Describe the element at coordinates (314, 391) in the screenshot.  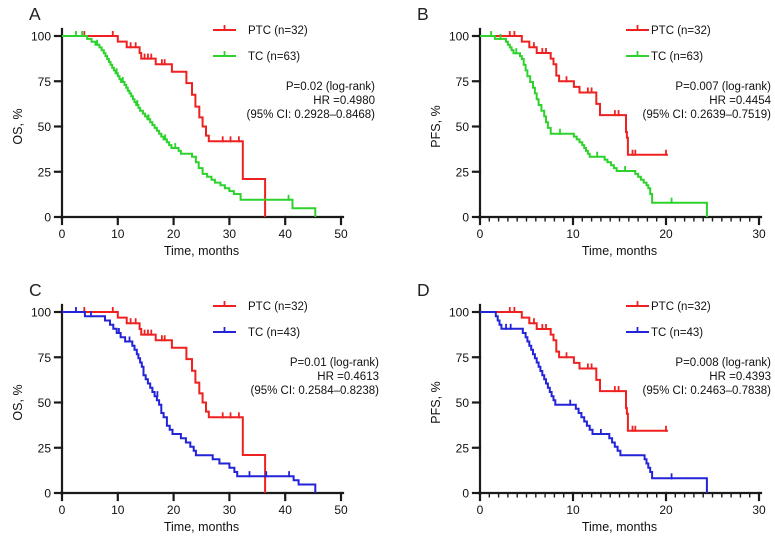
I see `stats-line: (95% CI: 0.2584–0.8238)` at that location.